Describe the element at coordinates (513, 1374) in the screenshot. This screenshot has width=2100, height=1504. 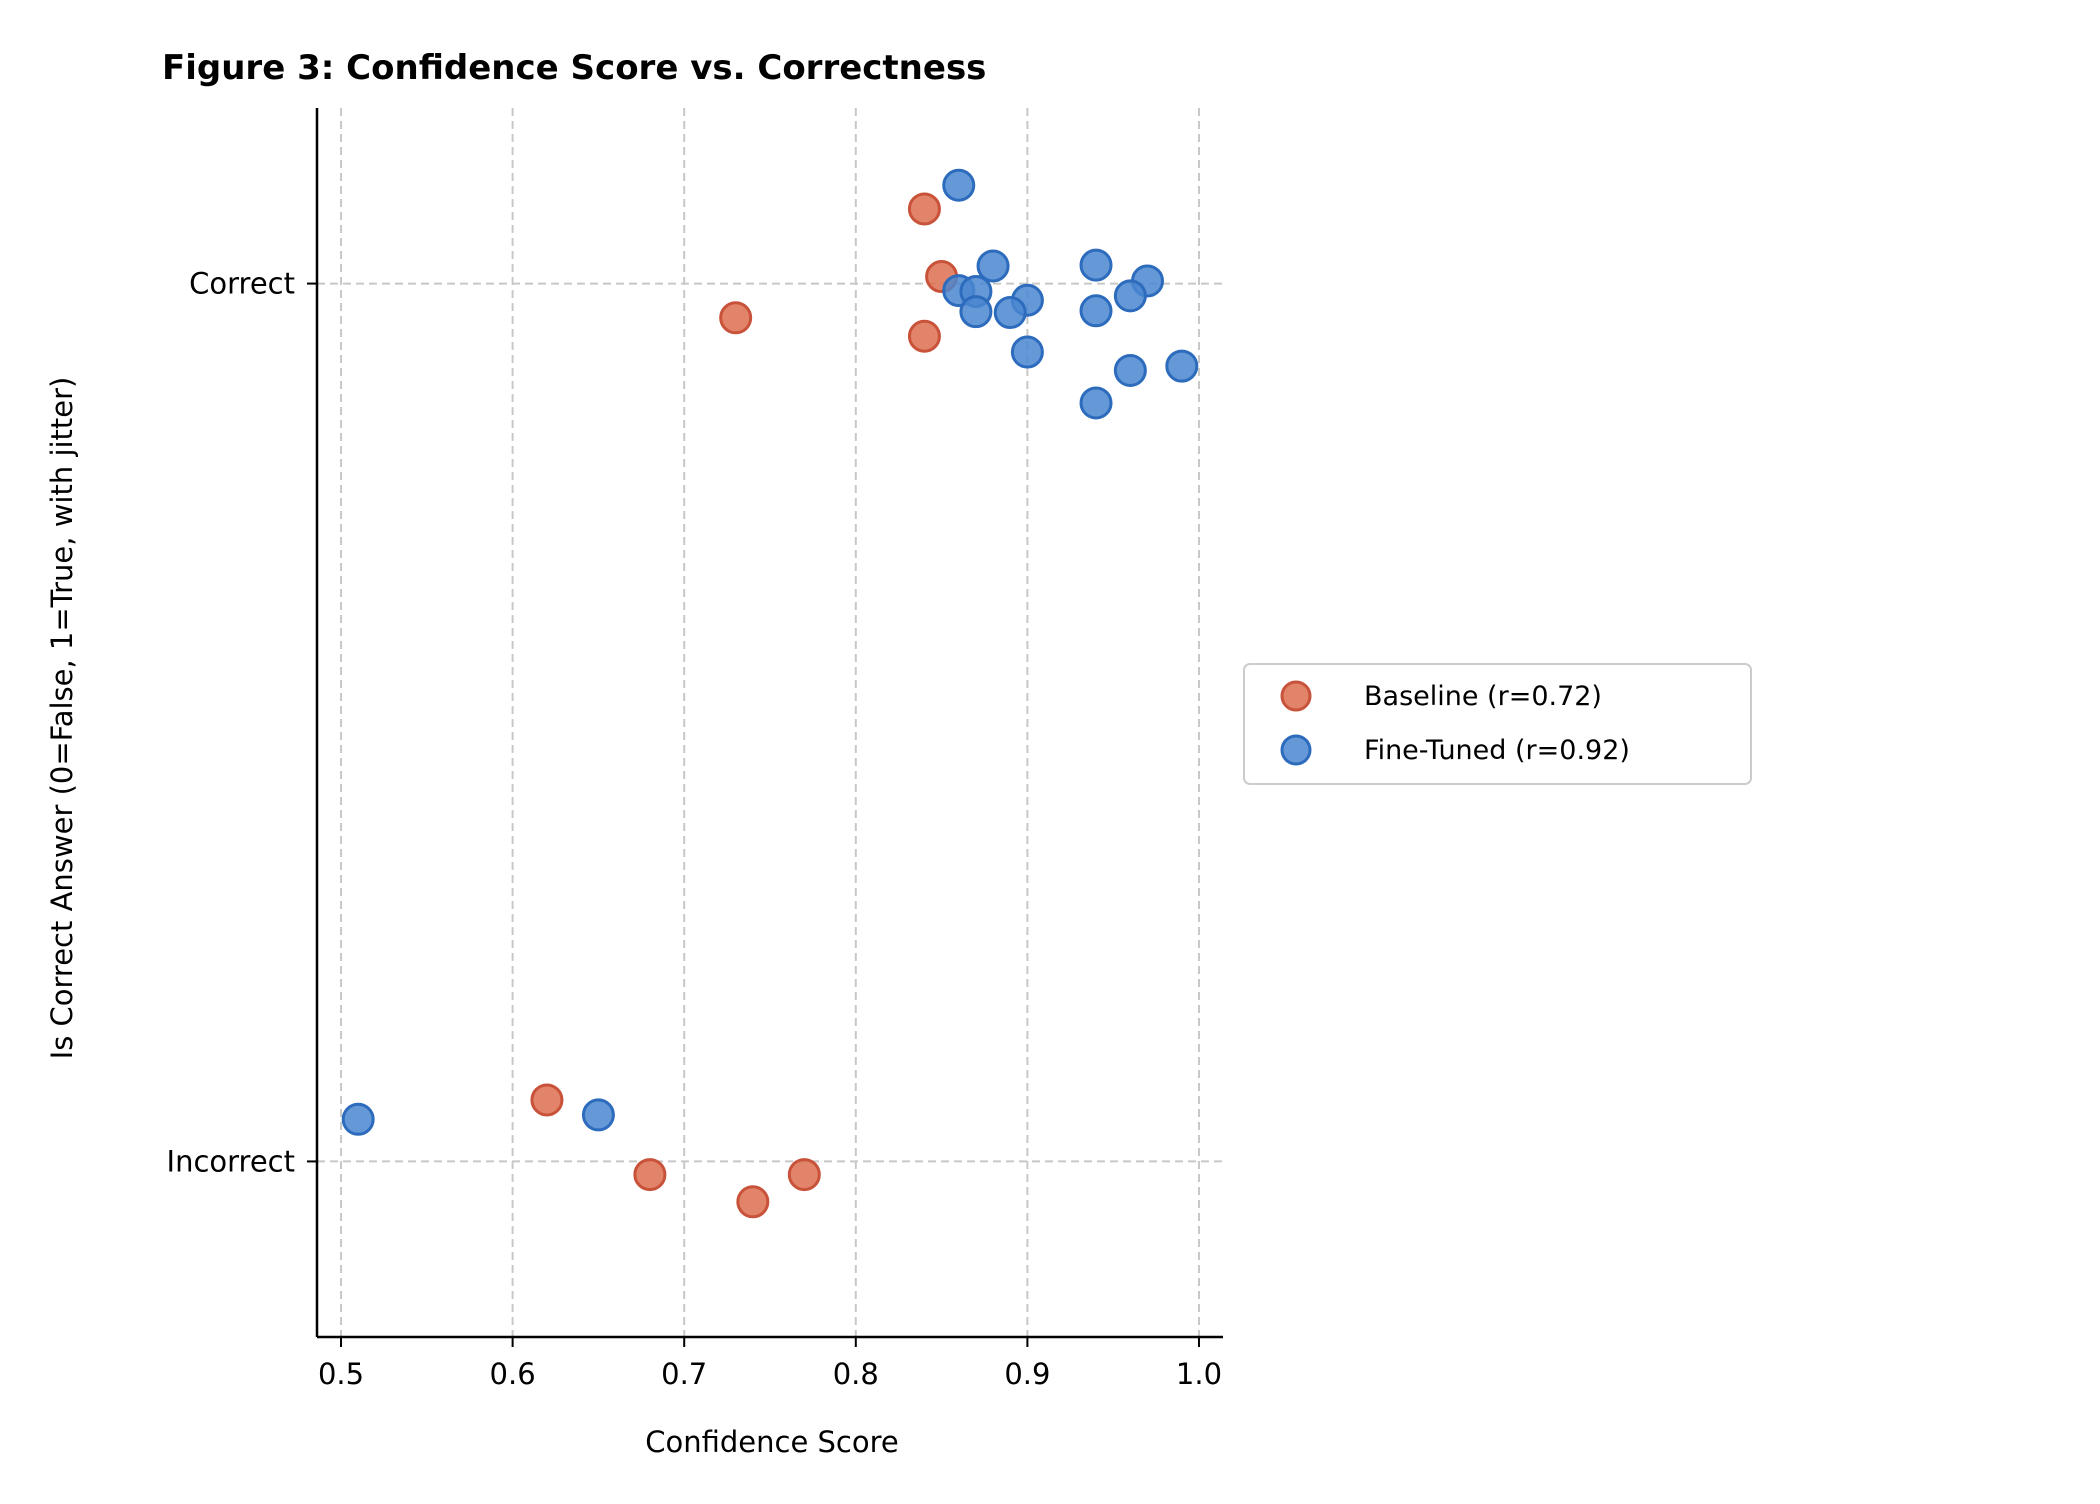
I see `x-tick-label: 0.6` at that location.